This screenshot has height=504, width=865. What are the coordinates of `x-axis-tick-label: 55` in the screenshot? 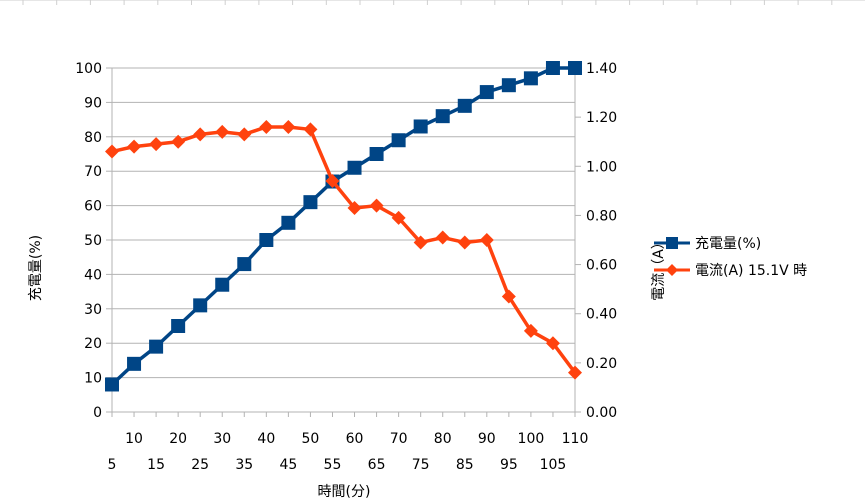 It's located at (333, 465).